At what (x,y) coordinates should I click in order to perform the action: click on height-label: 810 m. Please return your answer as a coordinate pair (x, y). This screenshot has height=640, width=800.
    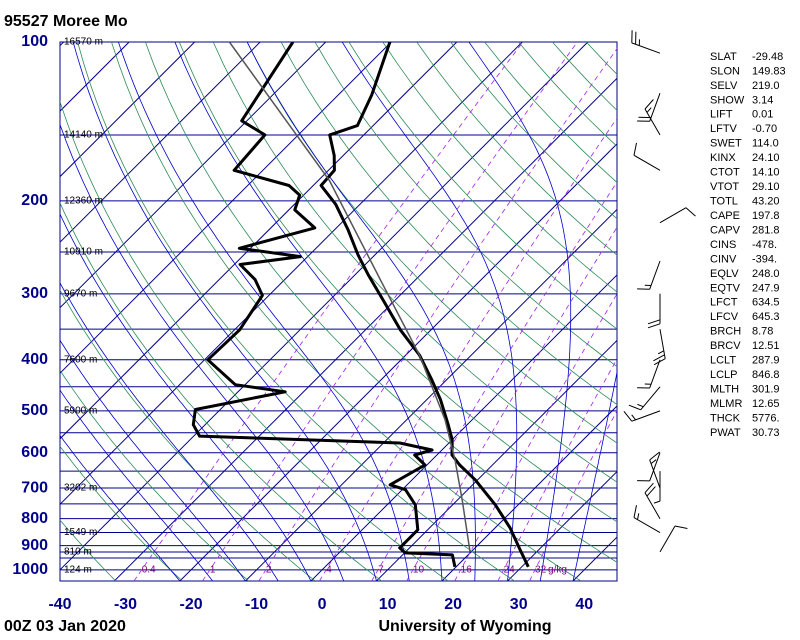
    Looking at the image, I should click on (78, 552).